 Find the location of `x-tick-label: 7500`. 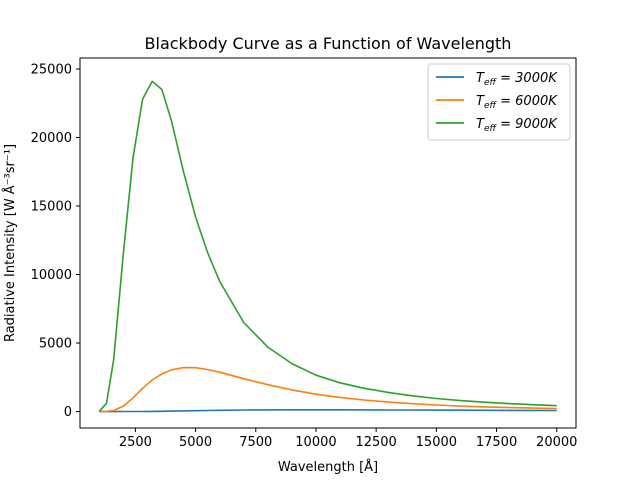

x-tick-label: 7500 is located at coordinates (255, 442).